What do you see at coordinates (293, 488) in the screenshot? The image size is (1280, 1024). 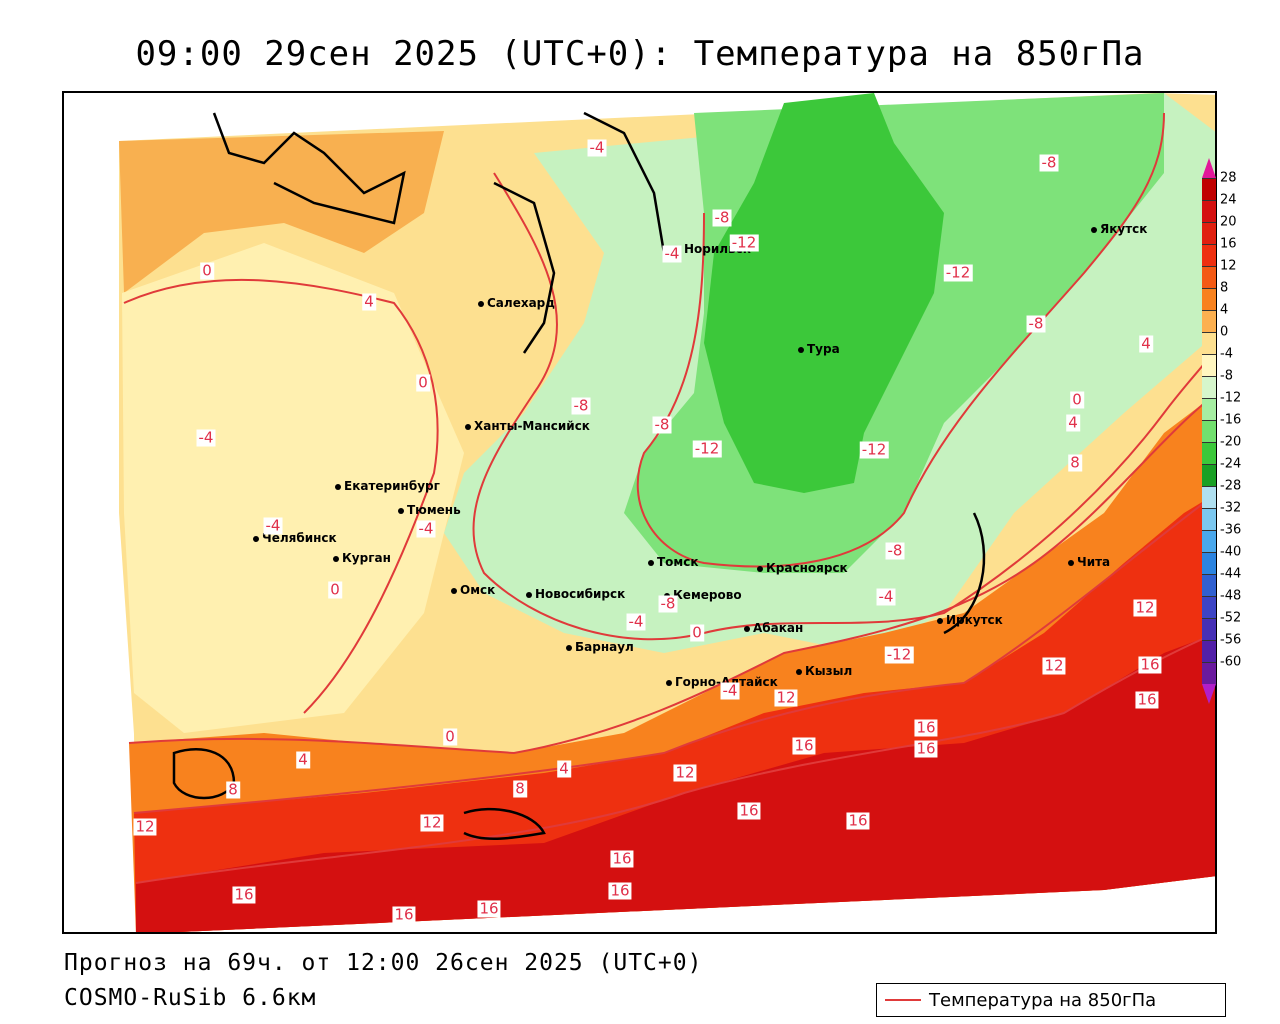 I see `mild-zone-west` at bounding box center [293, 488].